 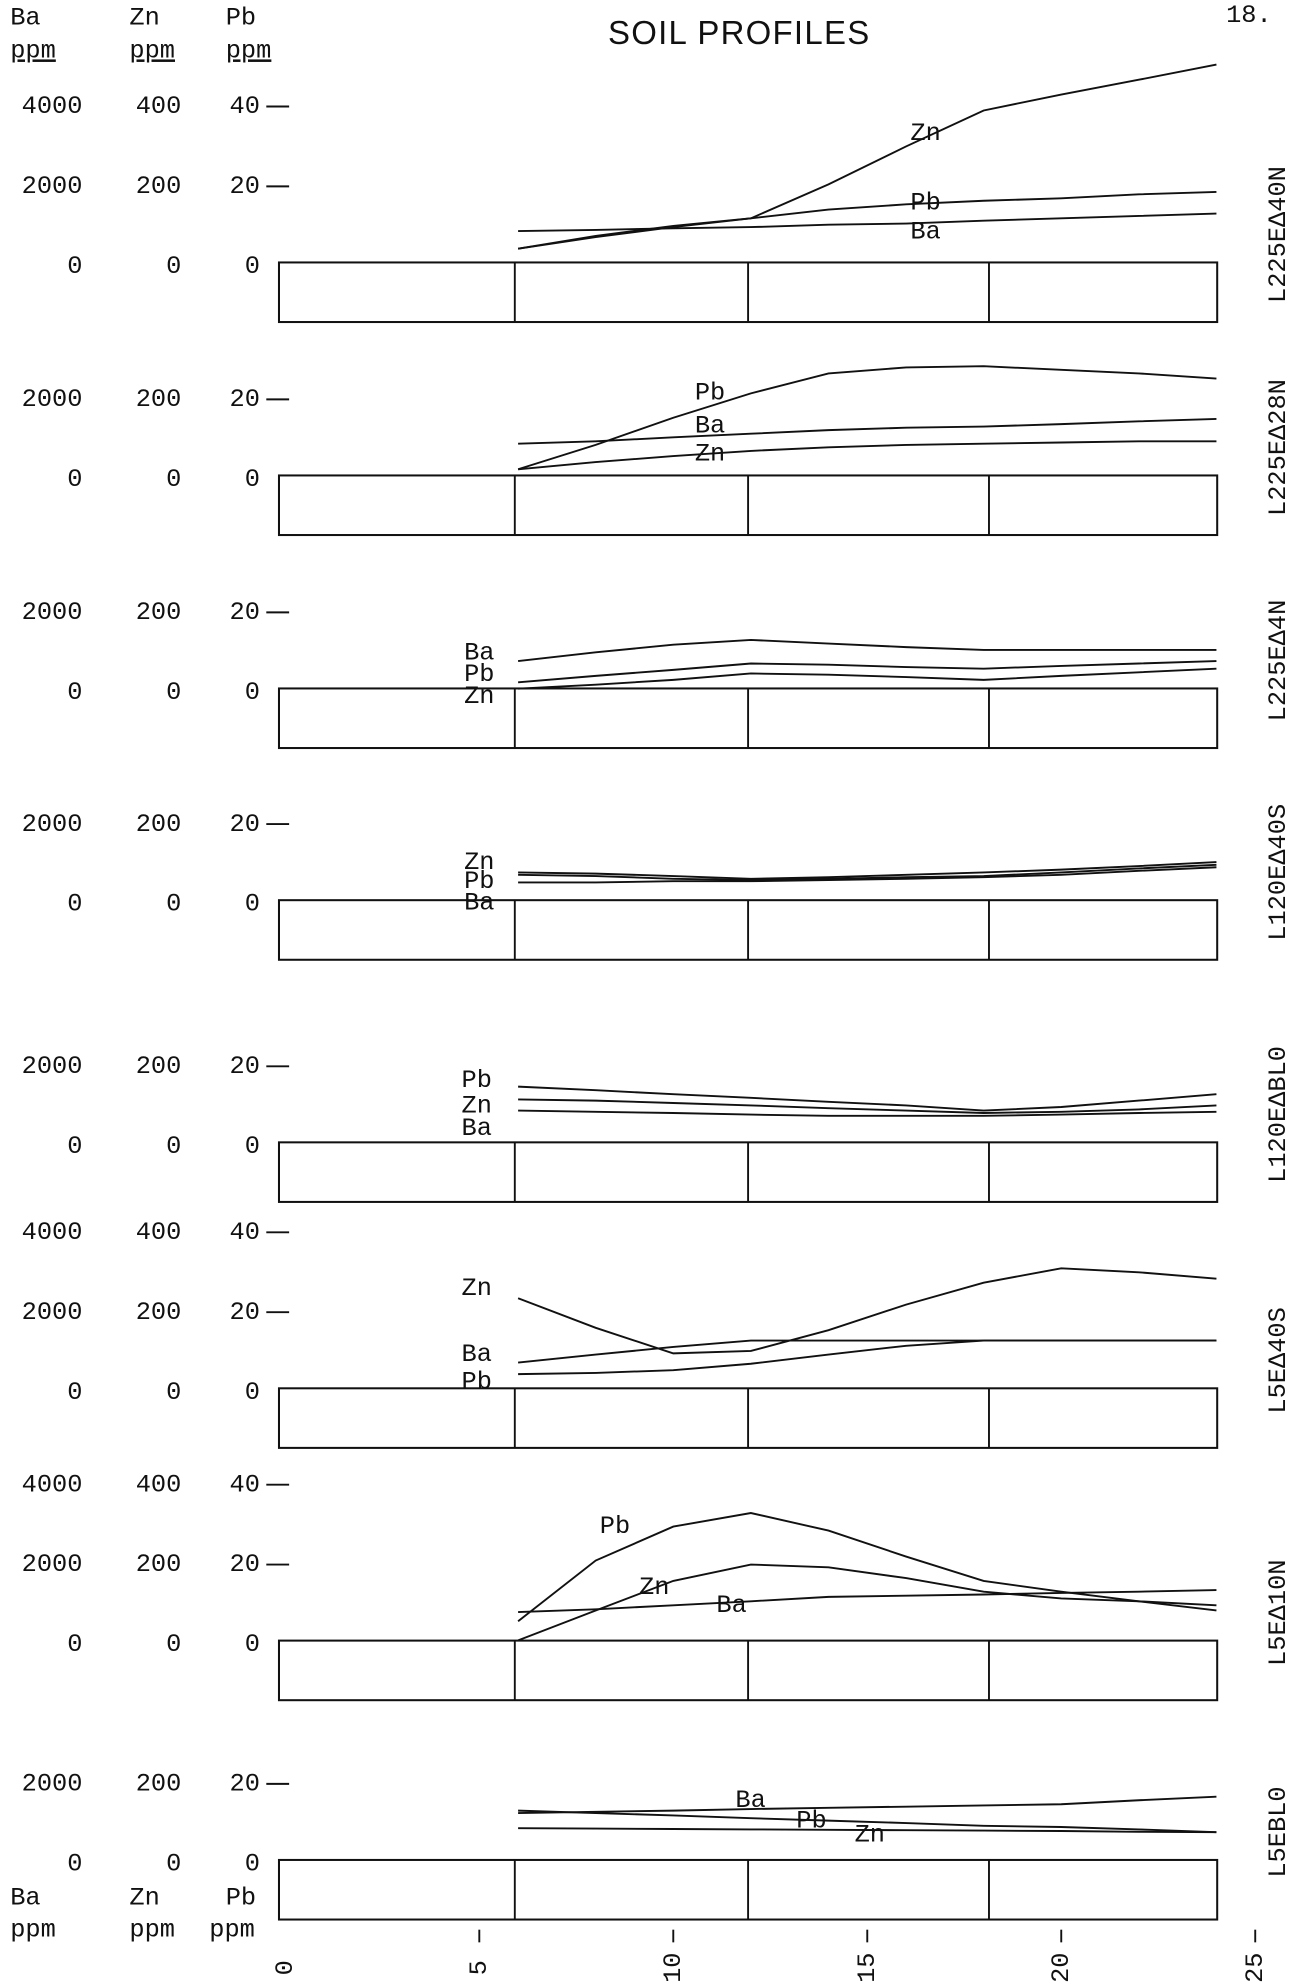 I want to click on x-tick-label: 0, so click(x=285, y=1967).